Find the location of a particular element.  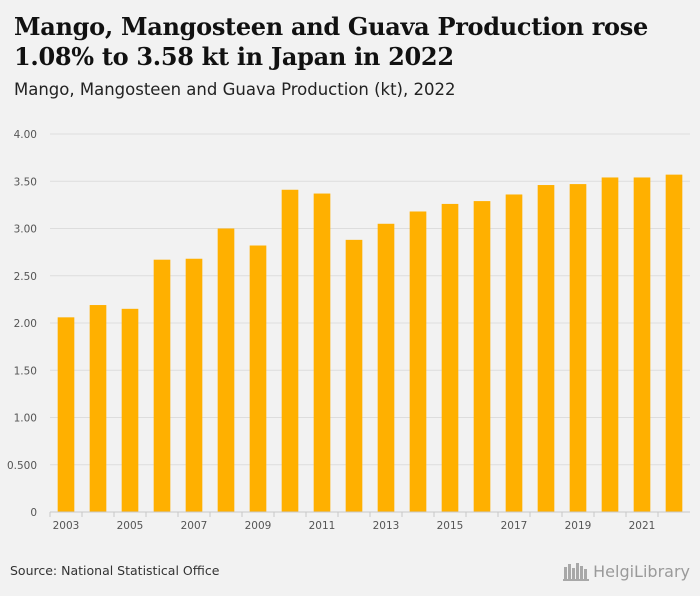

bar-2022 is located at coordinates (674, 343).